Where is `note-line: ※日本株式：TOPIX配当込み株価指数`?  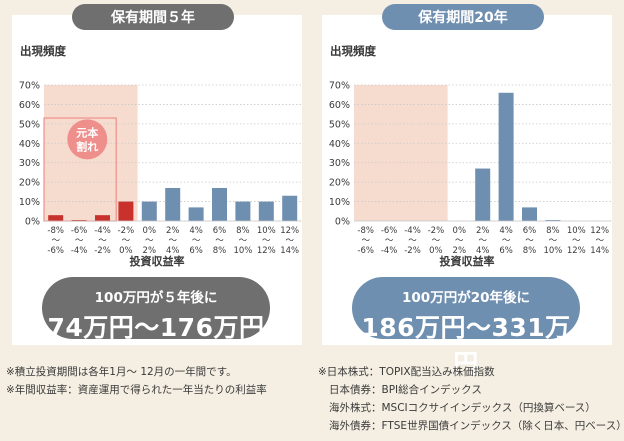 note-line: ※日本株式：TOPIX配当込み株価指数 is located at coordinates (406, 372).